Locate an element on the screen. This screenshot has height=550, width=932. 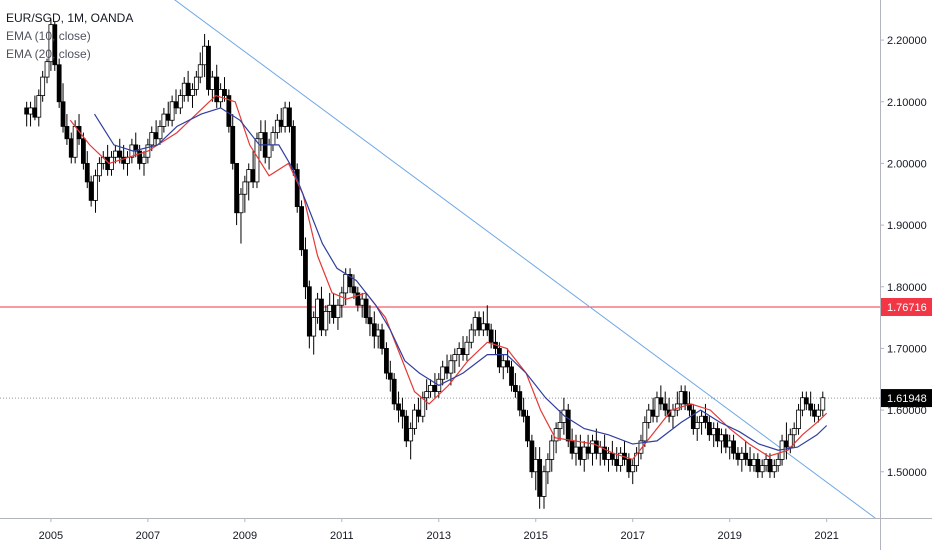
symbol-title: EUR/SGD, 1M, OANDA is located at coordinates (70, 18).